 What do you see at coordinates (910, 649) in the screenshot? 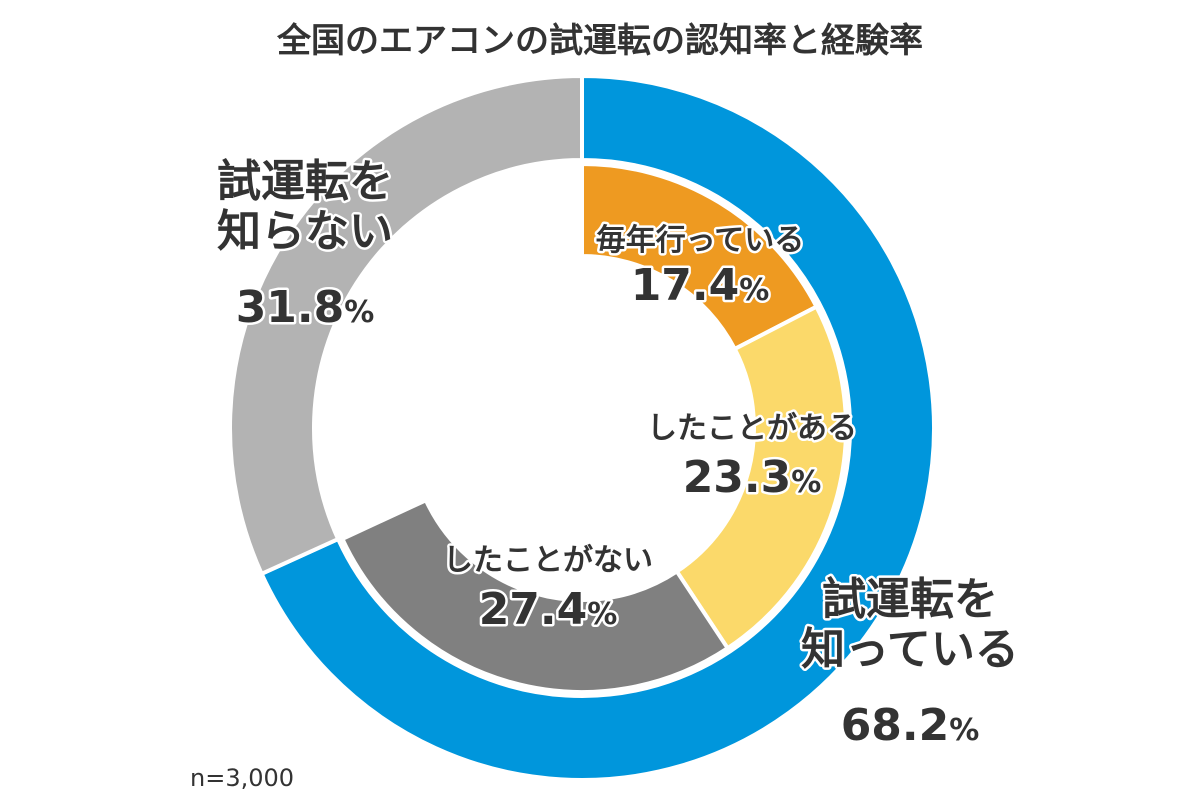
I see `aware-label: 知っている` at bounding box center [910, 649].